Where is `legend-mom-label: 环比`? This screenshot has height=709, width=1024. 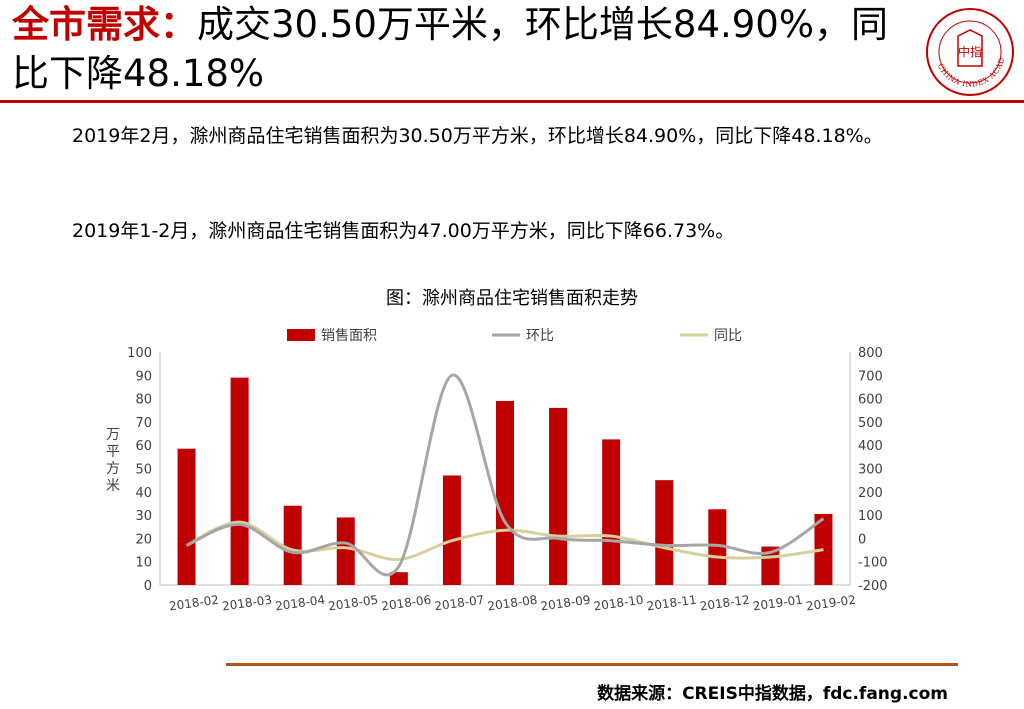 legend-mom-label: 环比 is located at coordinates (540, 336).